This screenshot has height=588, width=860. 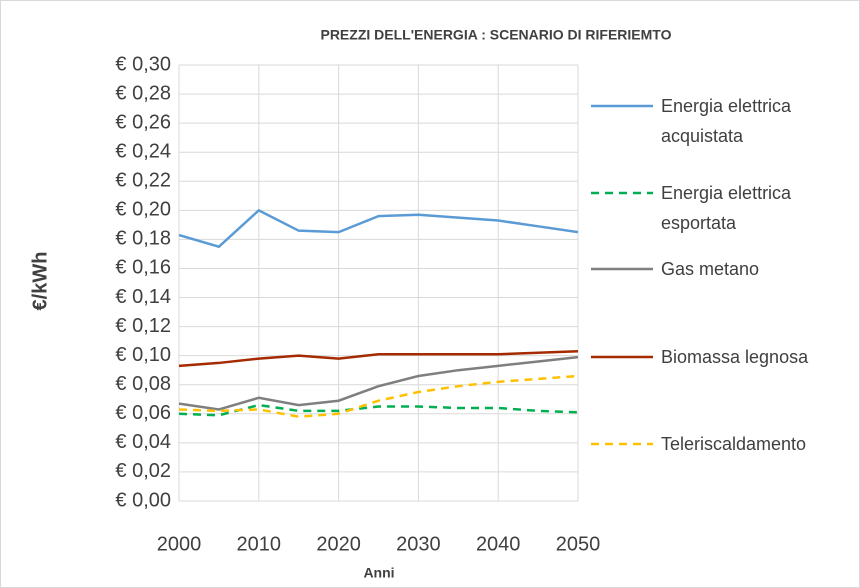 I want to click on y-tick-label: € 0,18, so click(x=143, y=239).